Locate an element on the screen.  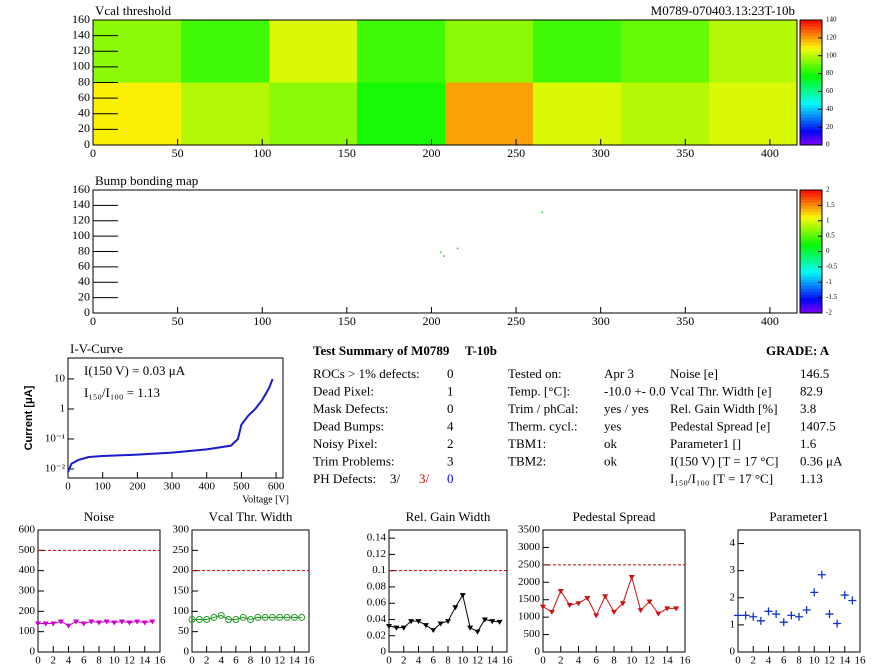
summary-value: 3 is located at coordinates (450, 460).